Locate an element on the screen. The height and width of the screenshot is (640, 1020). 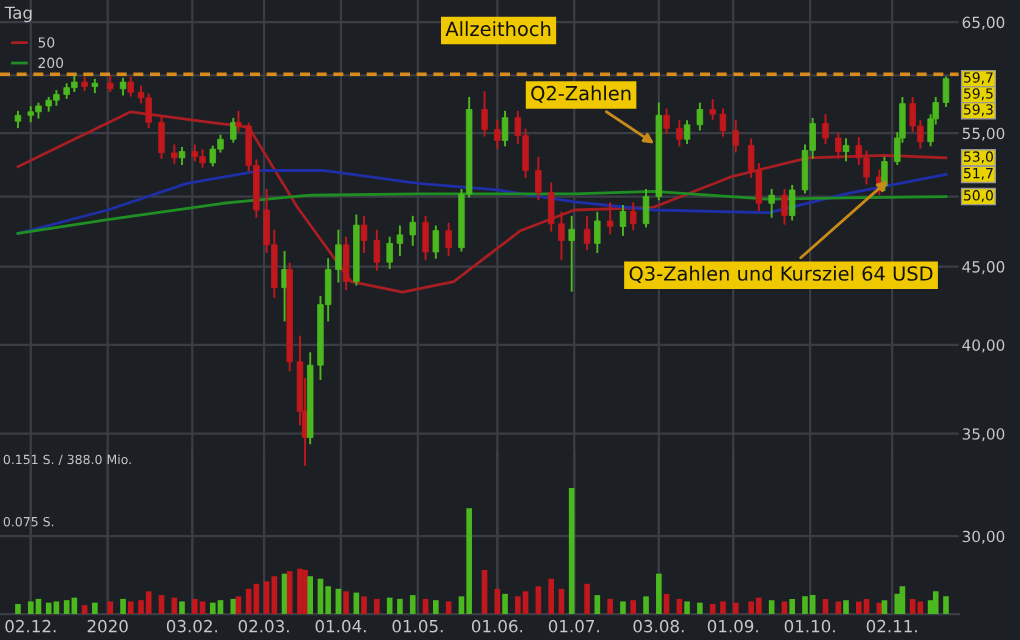
x-tick-label: 03.02. is located at coordinates (191, 626).